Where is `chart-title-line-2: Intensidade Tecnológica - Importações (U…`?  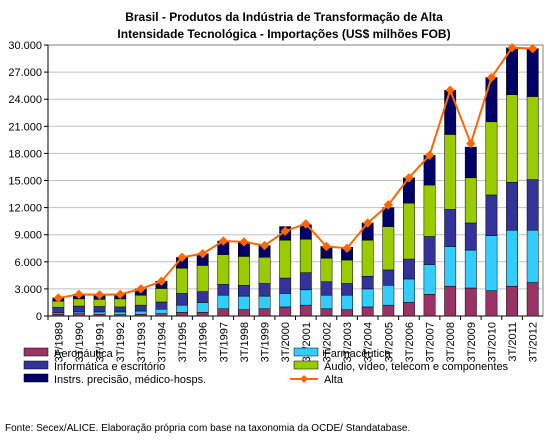 chart-title-line-2: Intensidade Tecnológica - Importações (U… is located at coordinates (283, 34).